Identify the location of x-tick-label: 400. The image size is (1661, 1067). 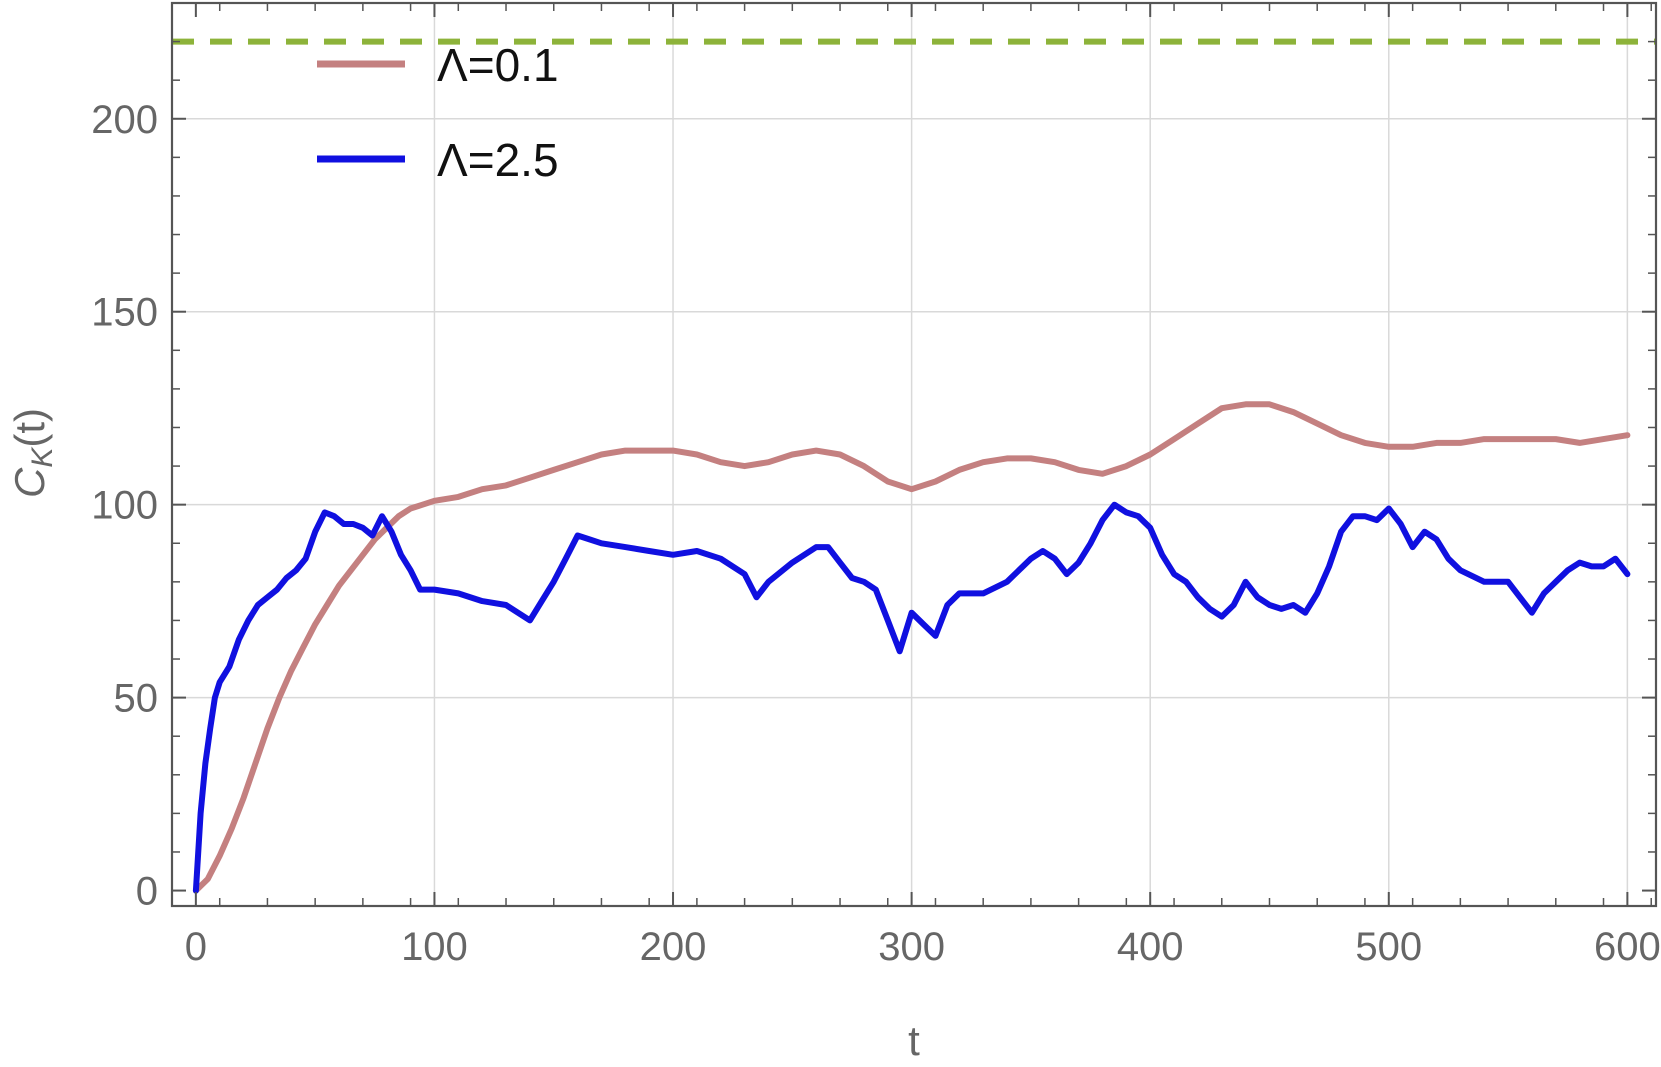
(1150, 947).